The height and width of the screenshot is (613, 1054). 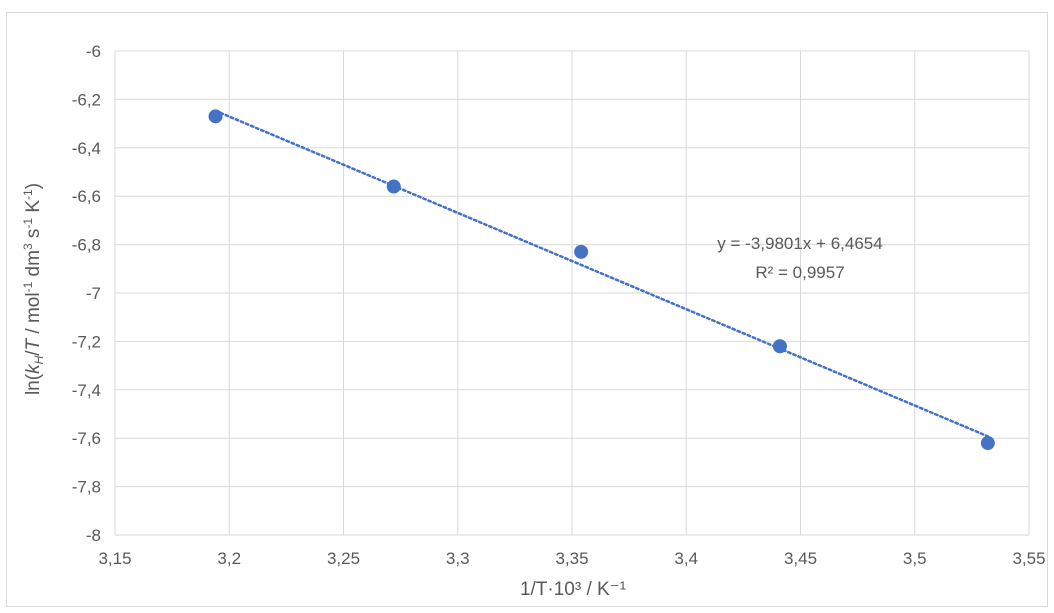 What do you see at coordinates (33, 289) in the screenshot?
I see `y-axis-title: ln(kH/T / mol-1 dm3 s-1 K-1)` at bounding box center [33, 289].